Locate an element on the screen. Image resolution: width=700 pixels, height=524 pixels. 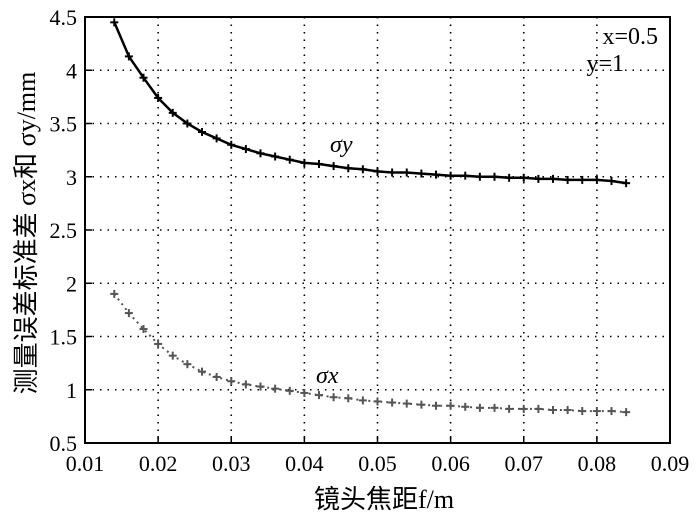
parameter-x-label: x=0.5 is located at coordinates (630, 37).